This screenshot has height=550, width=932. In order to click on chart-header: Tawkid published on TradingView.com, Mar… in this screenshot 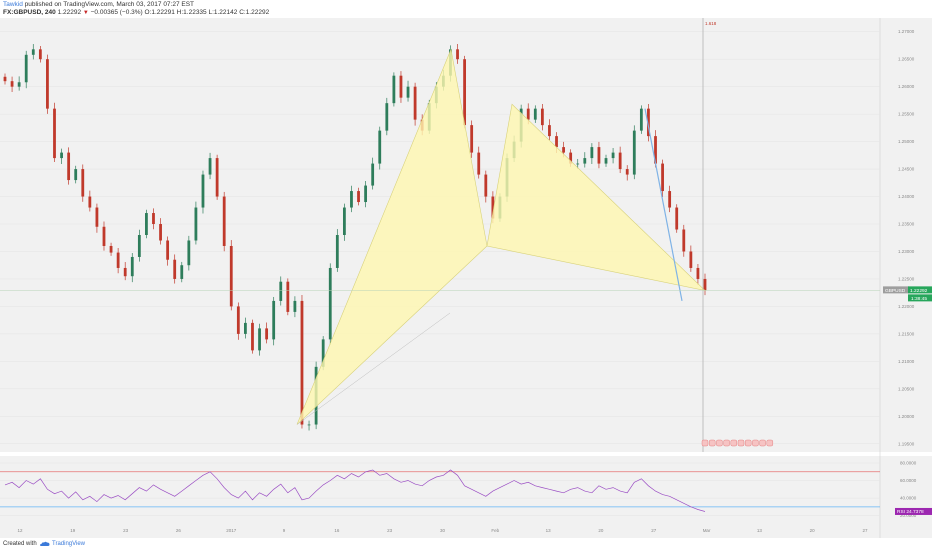, I will do `click(466, 9)`.